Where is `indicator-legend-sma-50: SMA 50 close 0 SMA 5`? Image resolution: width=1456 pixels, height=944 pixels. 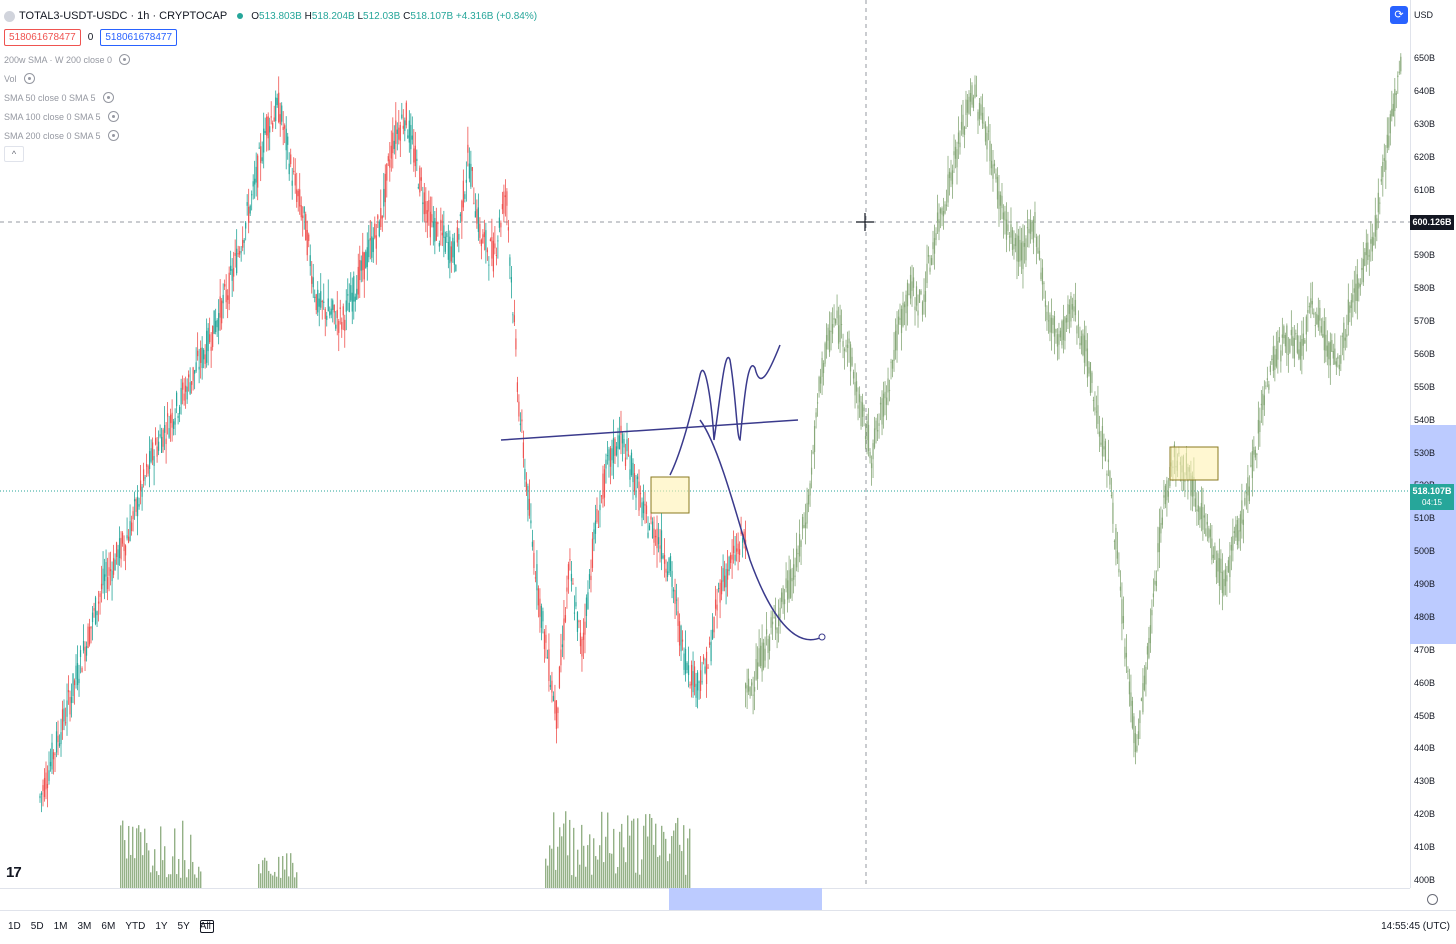
indicator-legend-sma-50: SMA 50 close 0 SMA 5 is located at coordinates (59, 97).